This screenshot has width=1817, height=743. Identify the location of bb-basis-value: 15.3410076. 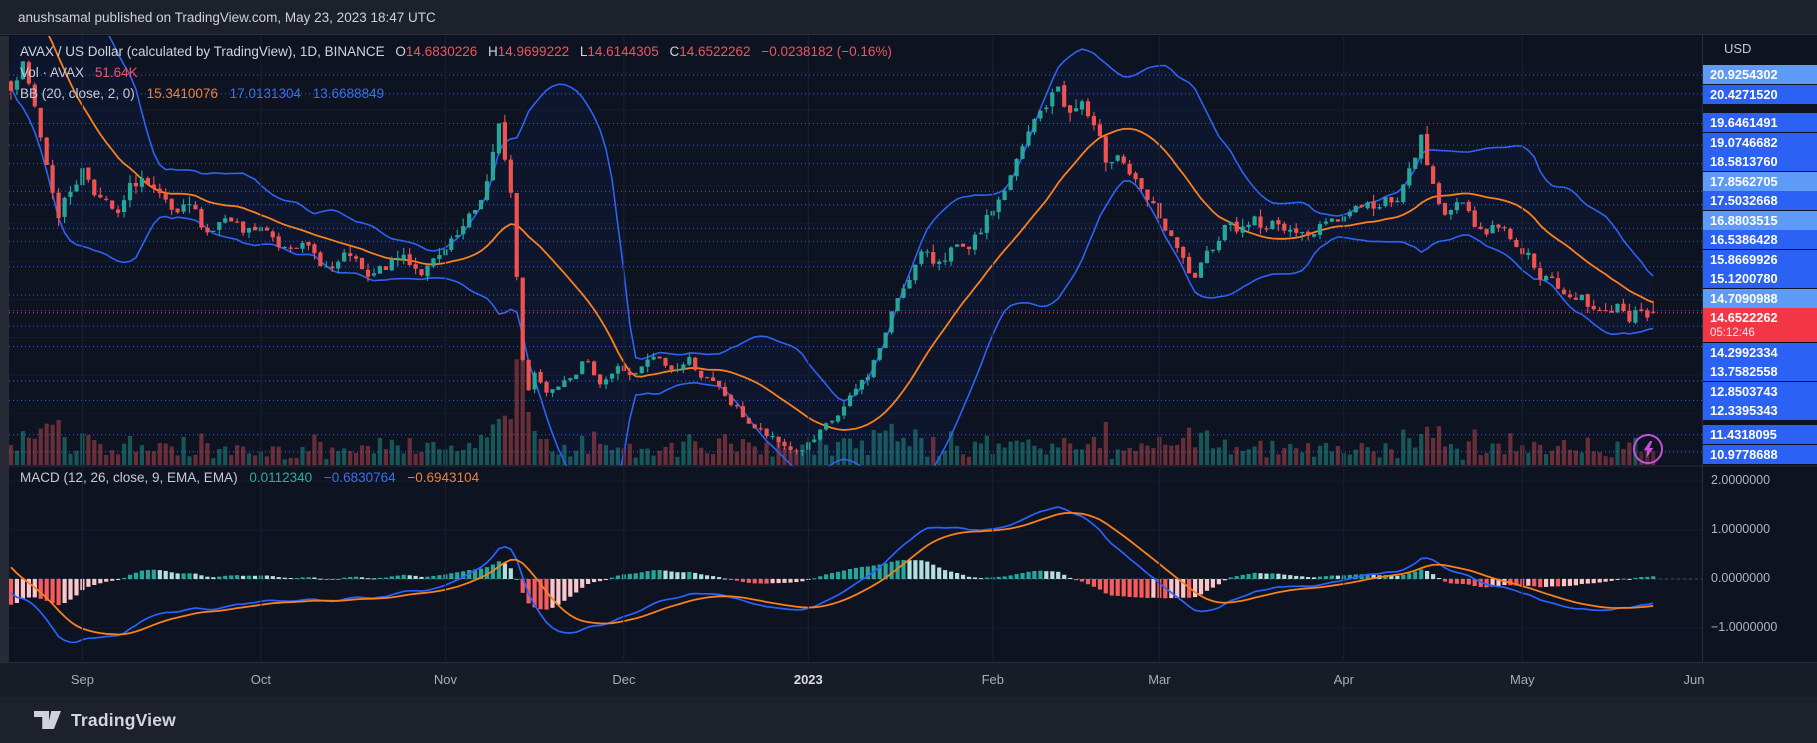
(182, 93).